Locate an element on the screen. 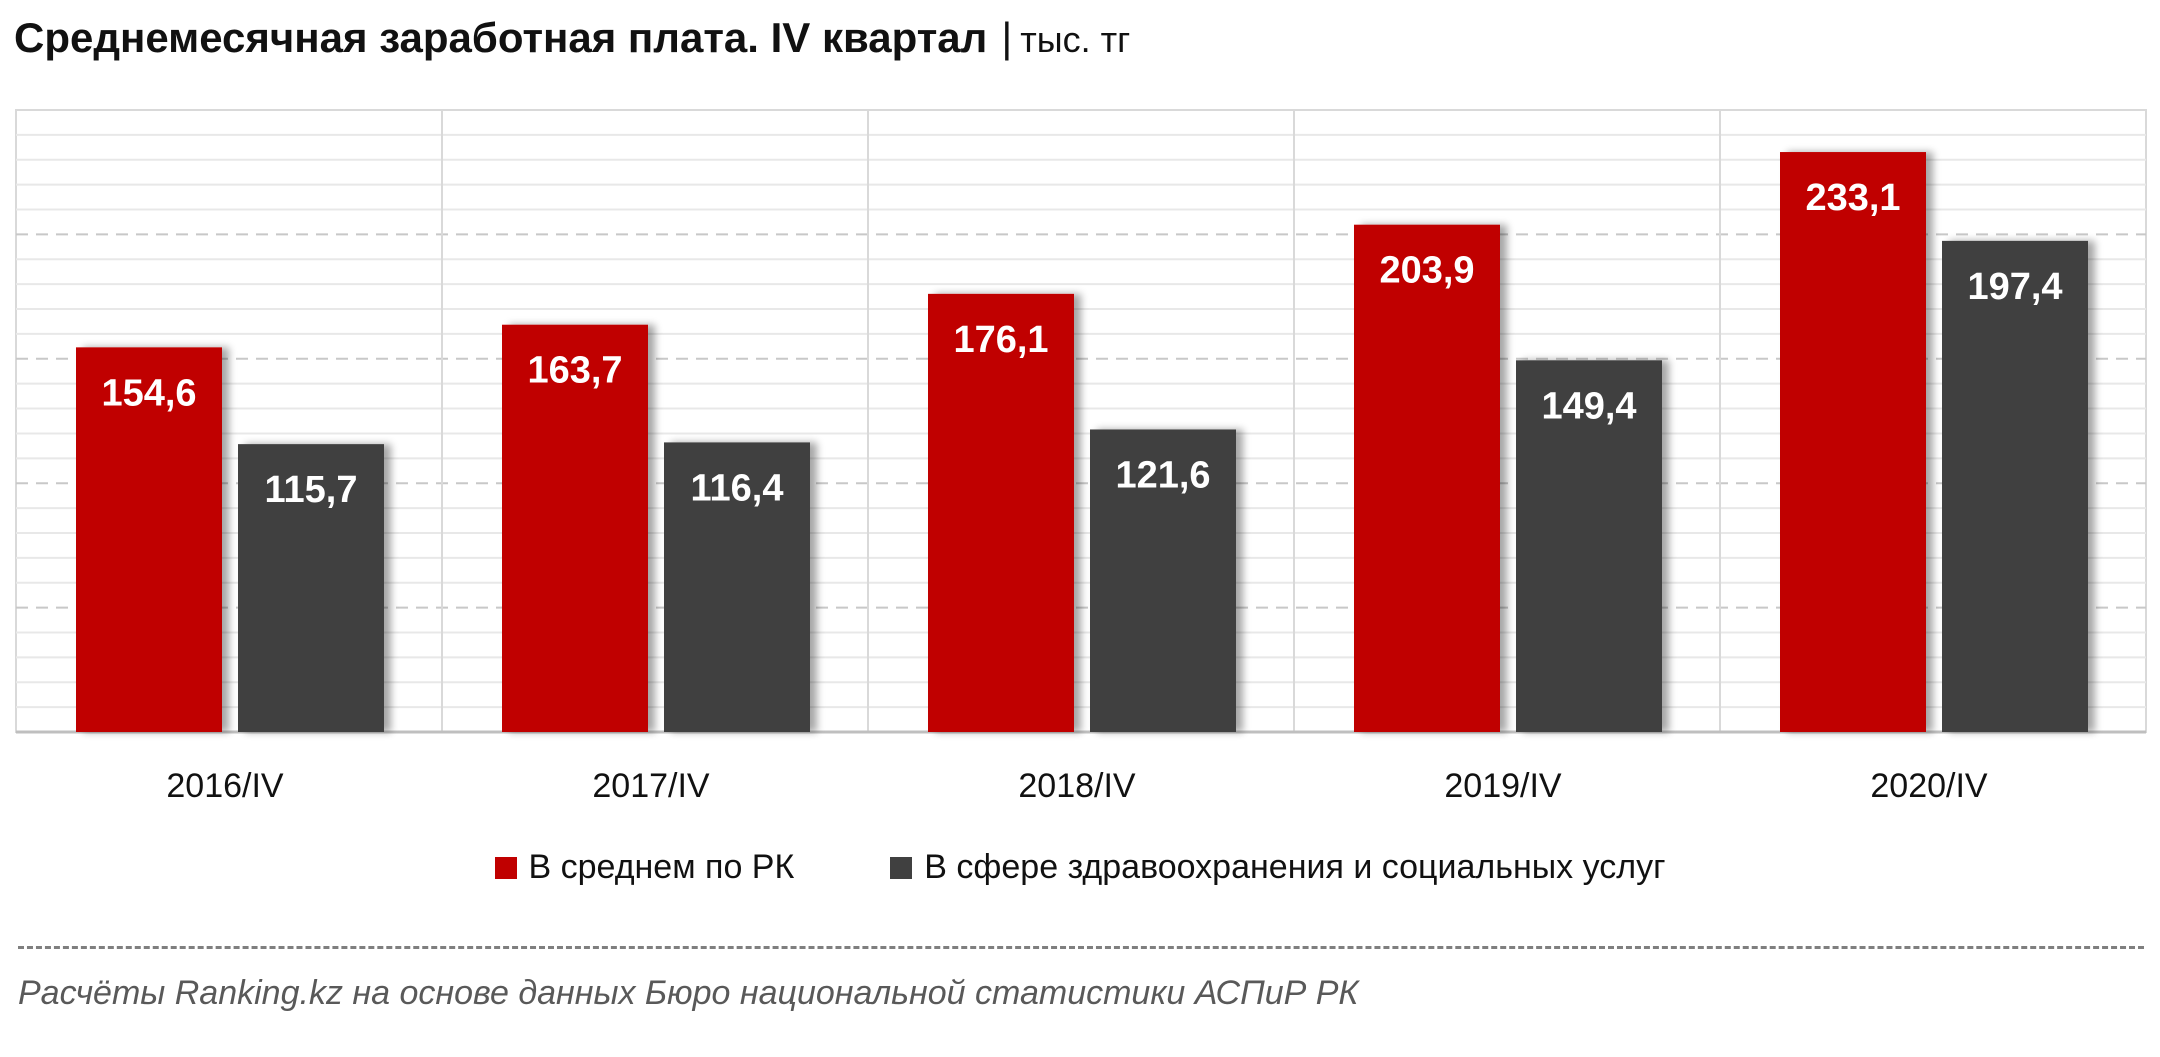  data-label: 163,7 is located at coordinates (574, 371).